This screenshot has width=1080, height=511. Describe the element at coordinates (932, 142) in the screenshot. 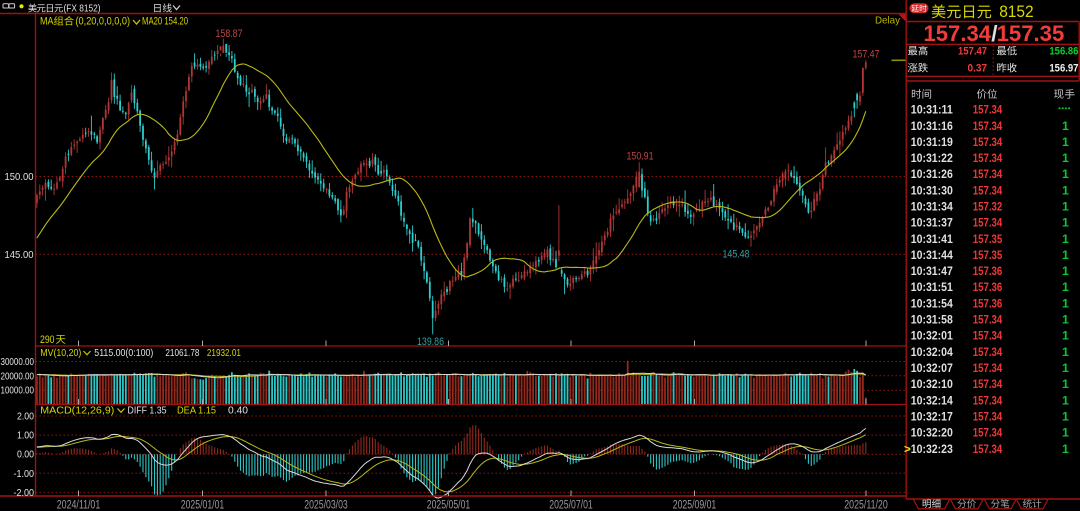

I see `svg-text: 10:31:19` at that location.